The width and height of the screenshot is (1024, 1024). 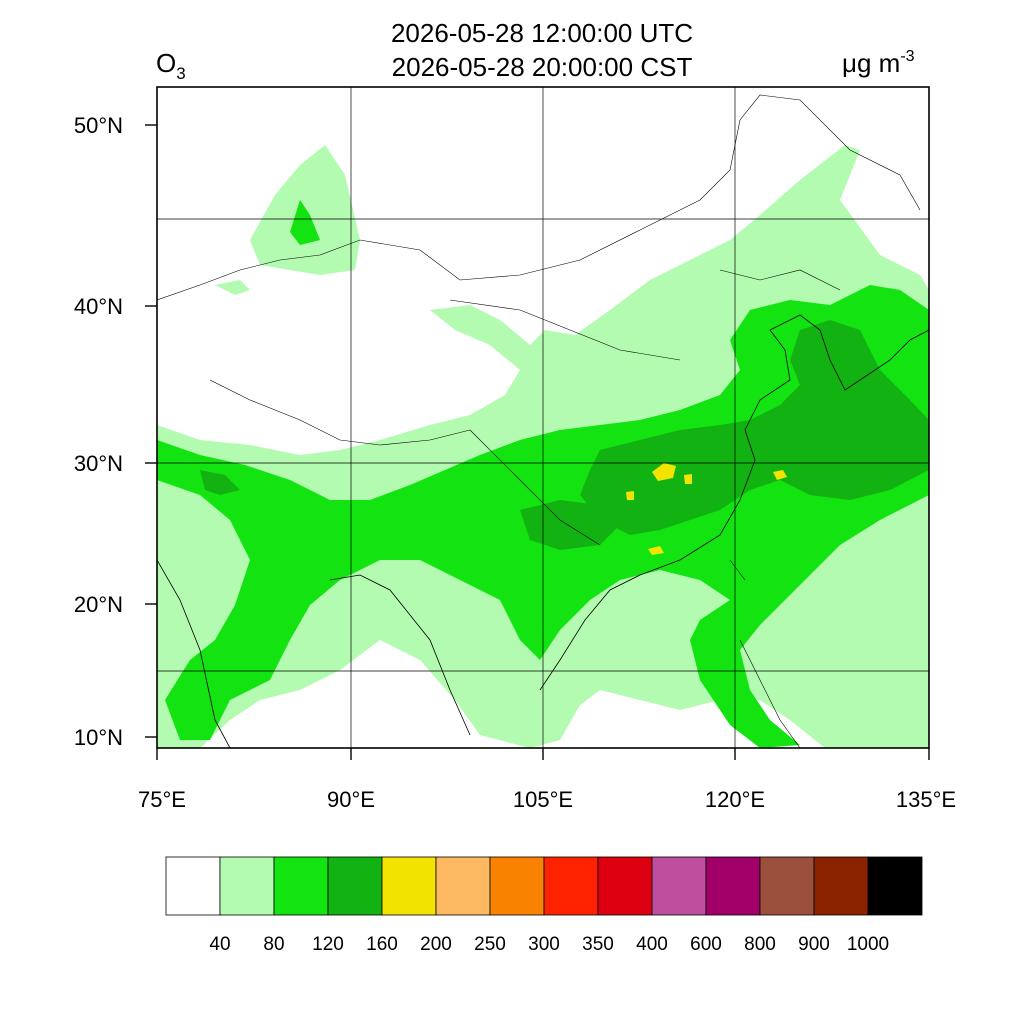 I want to click on lon-label-135: 135°E, so click(x=926, y=799).